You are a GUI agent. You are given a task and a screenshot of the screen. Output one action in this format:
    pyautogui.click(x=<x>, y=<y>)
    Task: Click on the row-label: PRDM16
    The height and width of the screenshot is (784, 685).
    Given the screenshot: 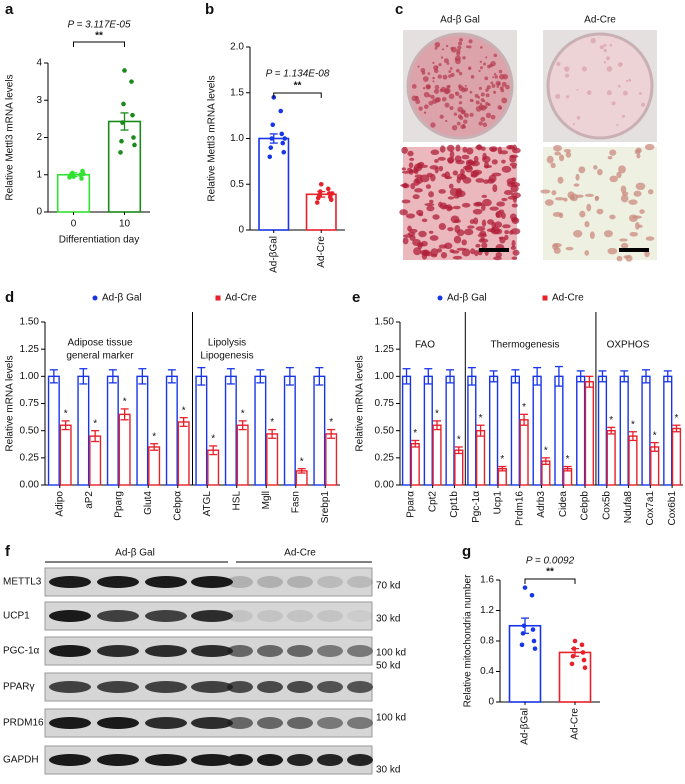 What is the action you would take?
    pyautogui.click(x=23, y=723)
    